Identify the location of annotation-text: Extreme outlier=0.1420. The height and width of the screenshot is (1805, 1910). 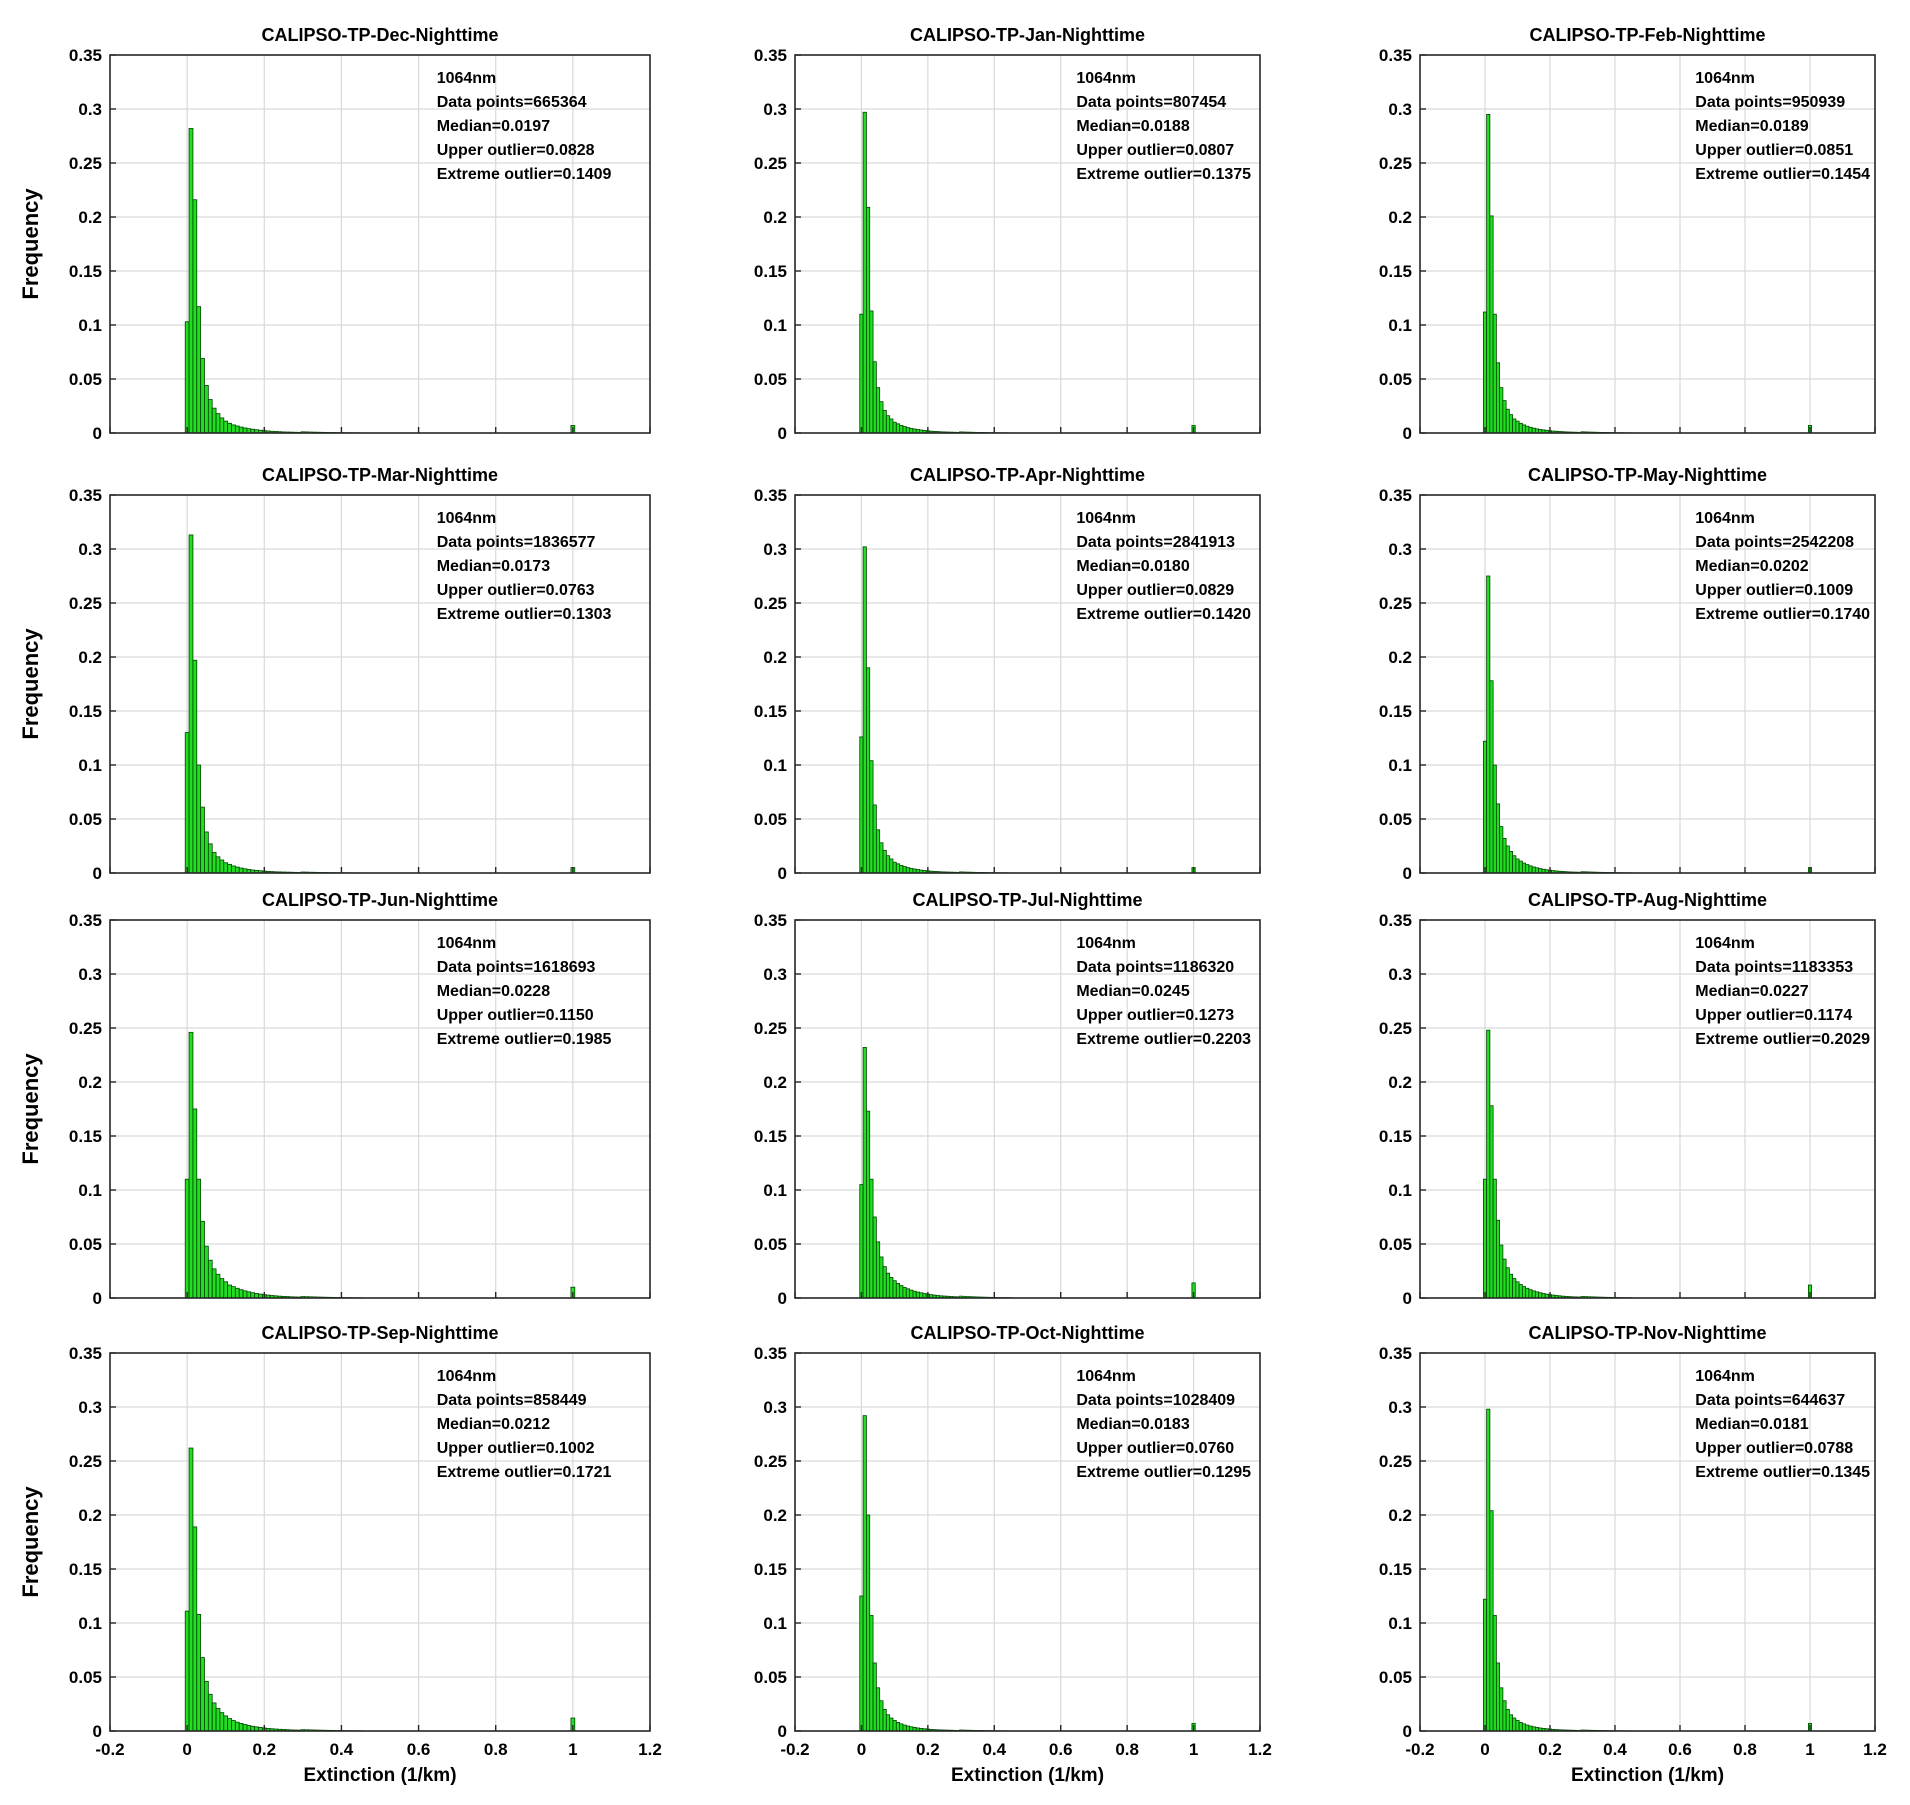
(1163, 614).